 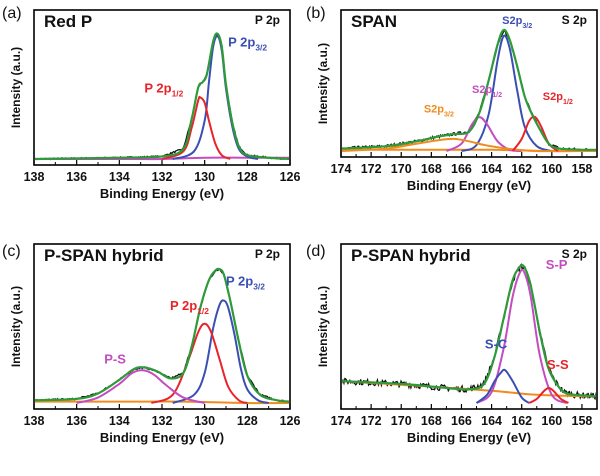 I want to click on component-peak-p-s, so click(x=140, y=386).